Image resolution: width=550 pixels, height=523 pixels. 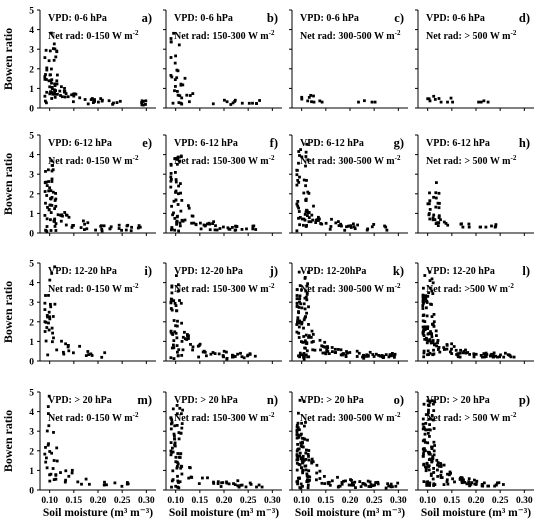 What do you see at coordinates (31, 31) in the screenshot?
I see `y-tick-label: 4` at bounding box center [31, 31].